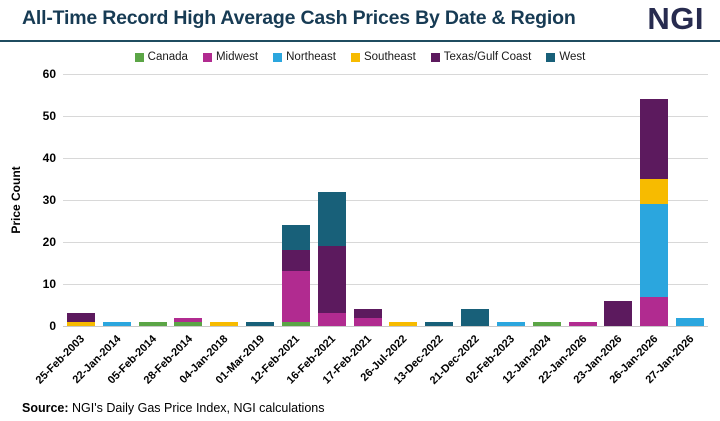 This screenshot has width=720, height=421. Describe the element at coordinates (49, 158) in the screenshot. I see `y-tick-label: 40` at that location.